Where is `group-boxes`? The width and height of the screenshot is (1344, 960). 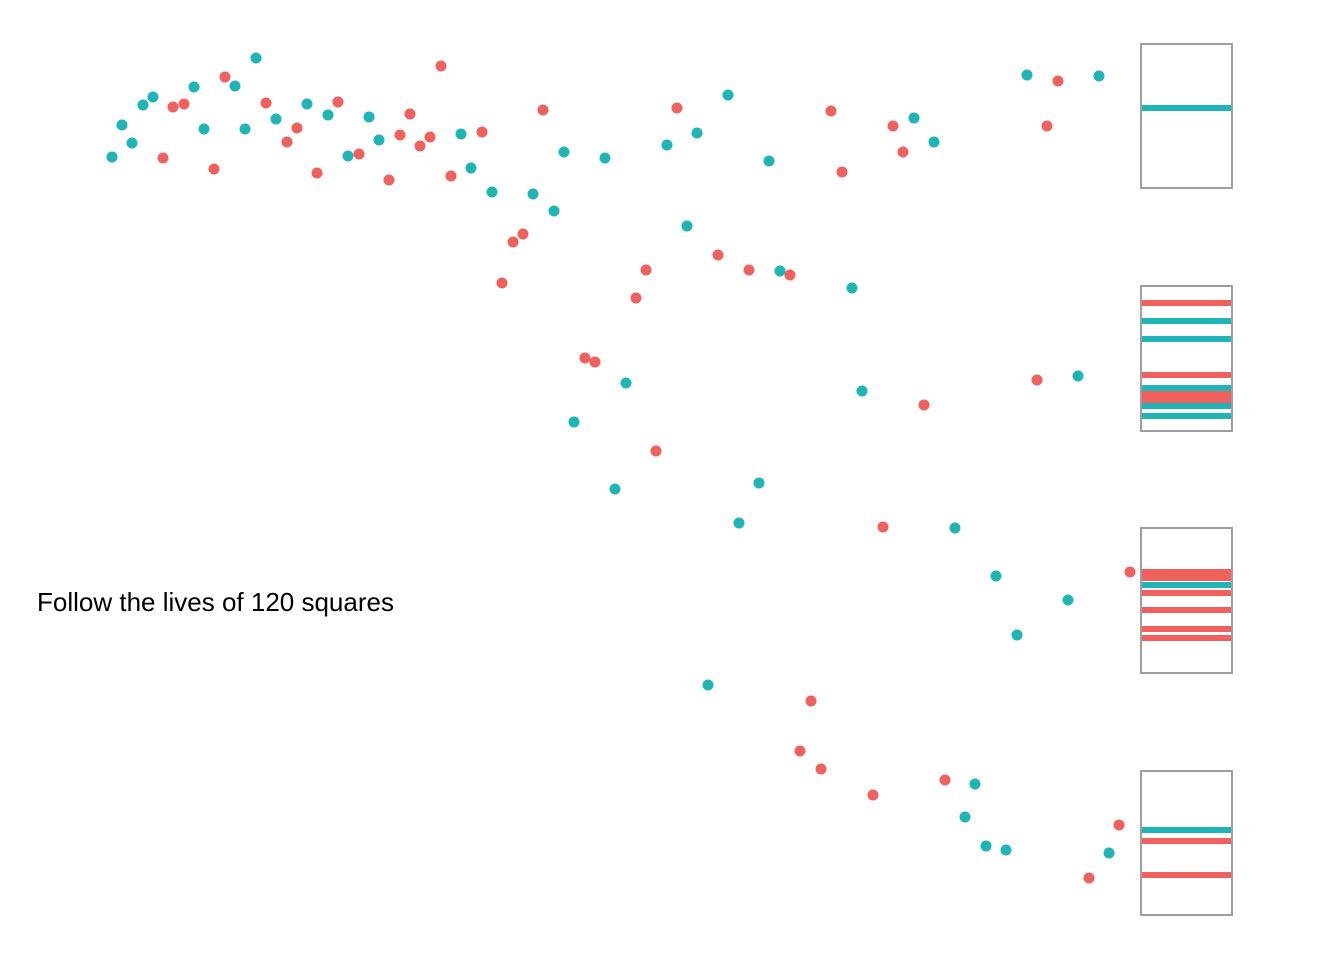 group-boxes is located at coordinates (1186, 479).